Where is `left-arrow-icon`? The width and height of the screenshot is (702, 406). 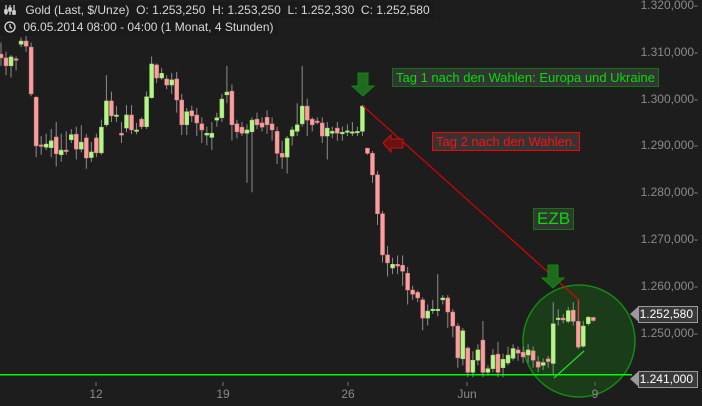 left-arrow-icon is located at coordinates (393, 143).